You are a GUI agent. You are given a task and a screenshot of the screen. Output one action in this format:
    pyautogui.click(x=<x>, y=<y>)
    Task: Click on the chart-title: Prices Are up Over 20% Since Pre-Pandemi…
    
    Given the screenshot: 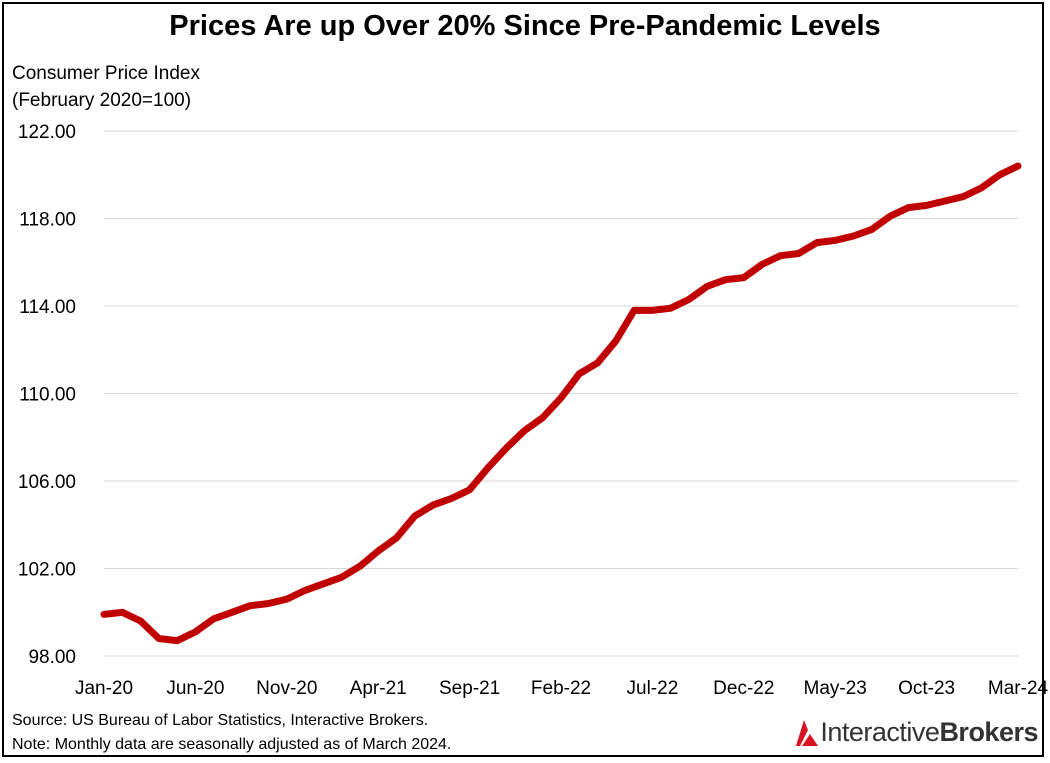 What is the action you would take?
    pyautogui.click(x=525, y=26)
    